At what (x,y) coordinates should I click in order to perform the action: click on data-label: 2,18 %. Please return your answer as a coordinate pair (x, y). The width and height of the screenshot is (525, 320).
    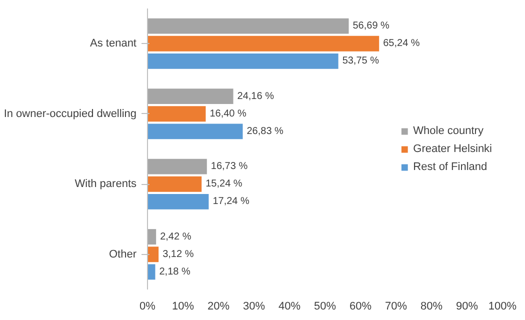
    Looking at the image, I should click on (174, 272).